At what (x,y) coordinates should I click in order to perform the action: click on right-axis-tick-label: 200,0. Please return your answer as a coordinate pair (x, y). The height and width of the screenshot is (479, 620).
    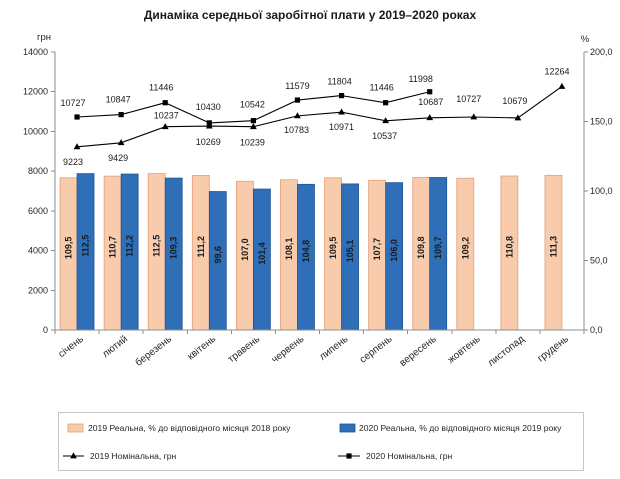
    Looking at the image, I should click on (601, 52).